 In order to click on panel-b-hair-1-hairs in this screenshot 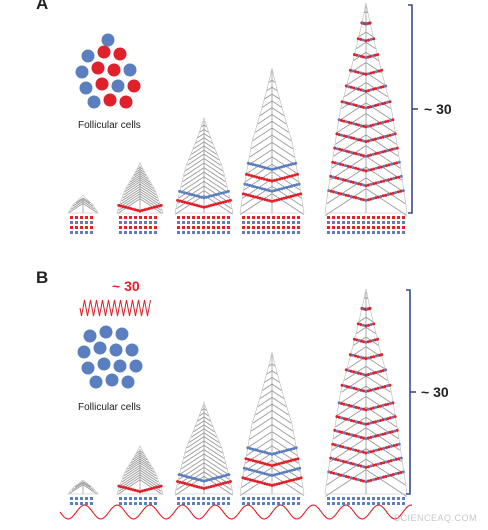, I will do `click(83, 487)`.